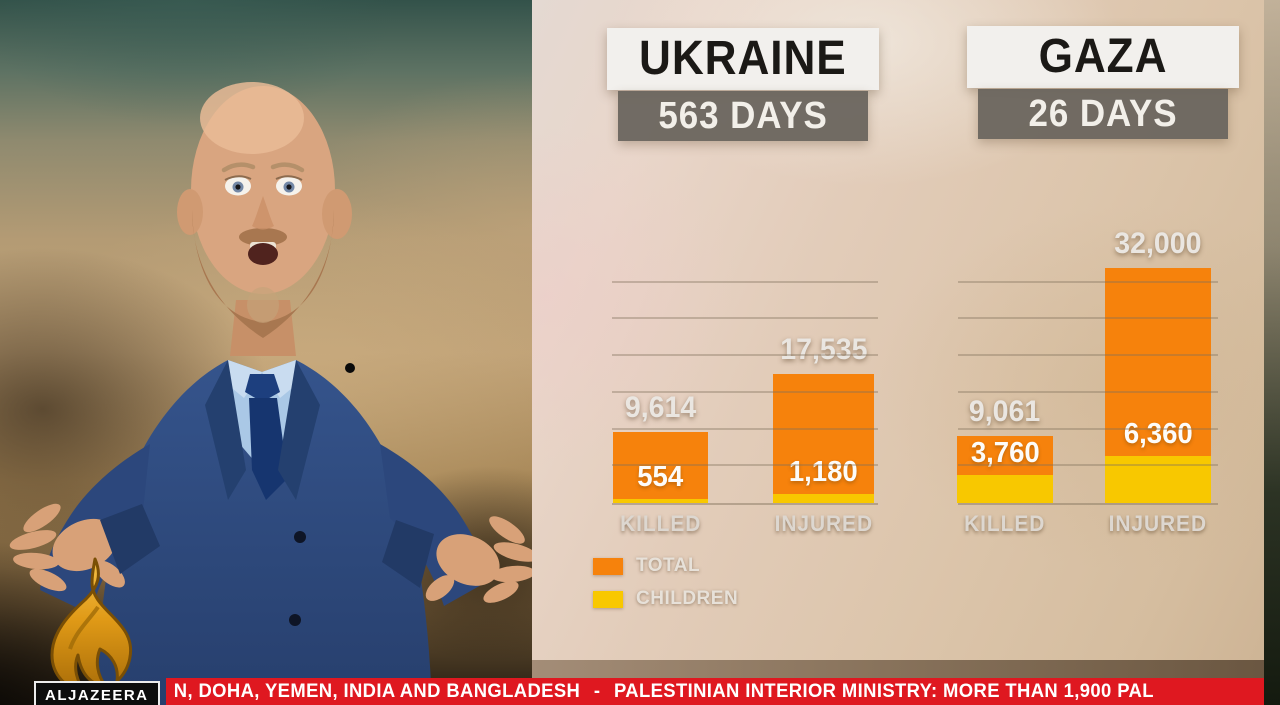 This screenshot has width=1280, height=705. I want to click on panel-title-text: GAZA, so click(1103, 56).